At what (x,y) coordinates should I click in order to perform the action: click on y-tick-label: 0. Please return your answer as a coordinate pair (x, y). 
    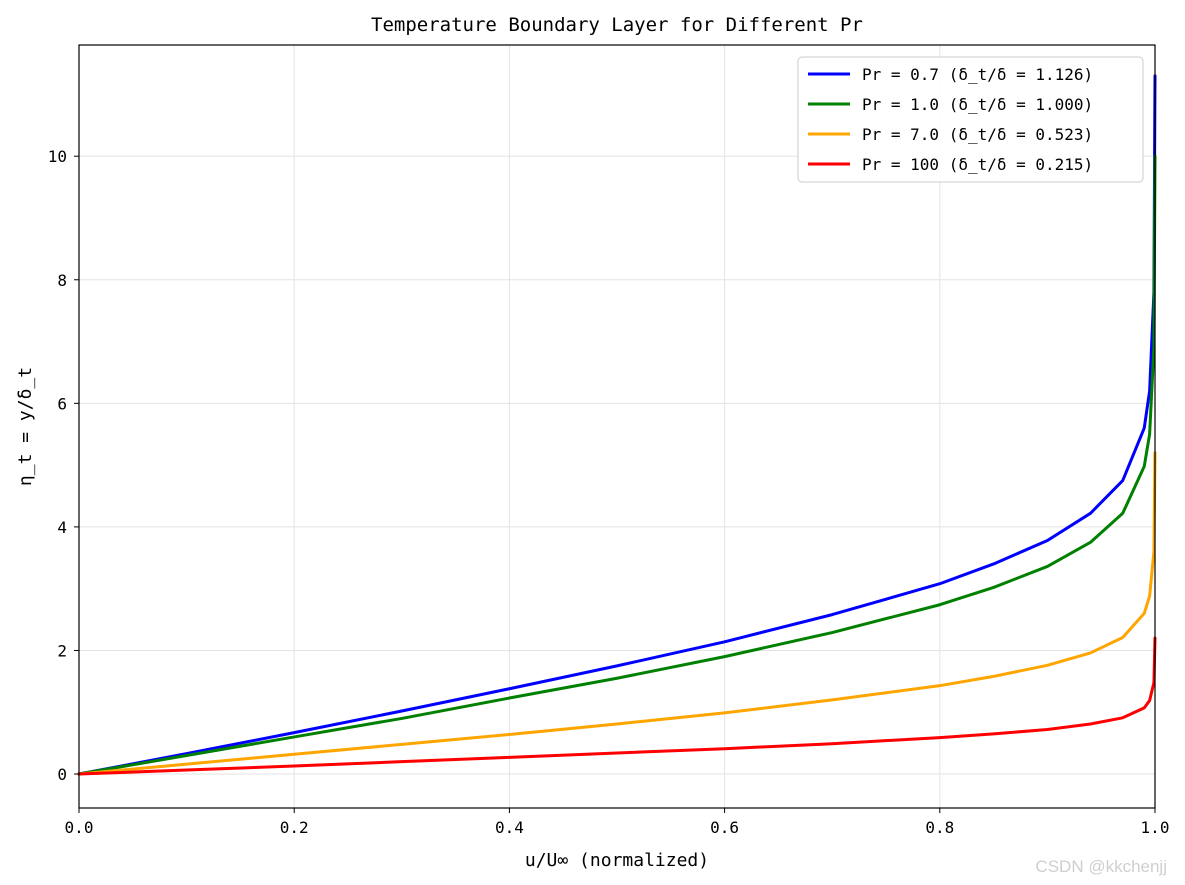
    Looking at the image, I should click on (62, 774).